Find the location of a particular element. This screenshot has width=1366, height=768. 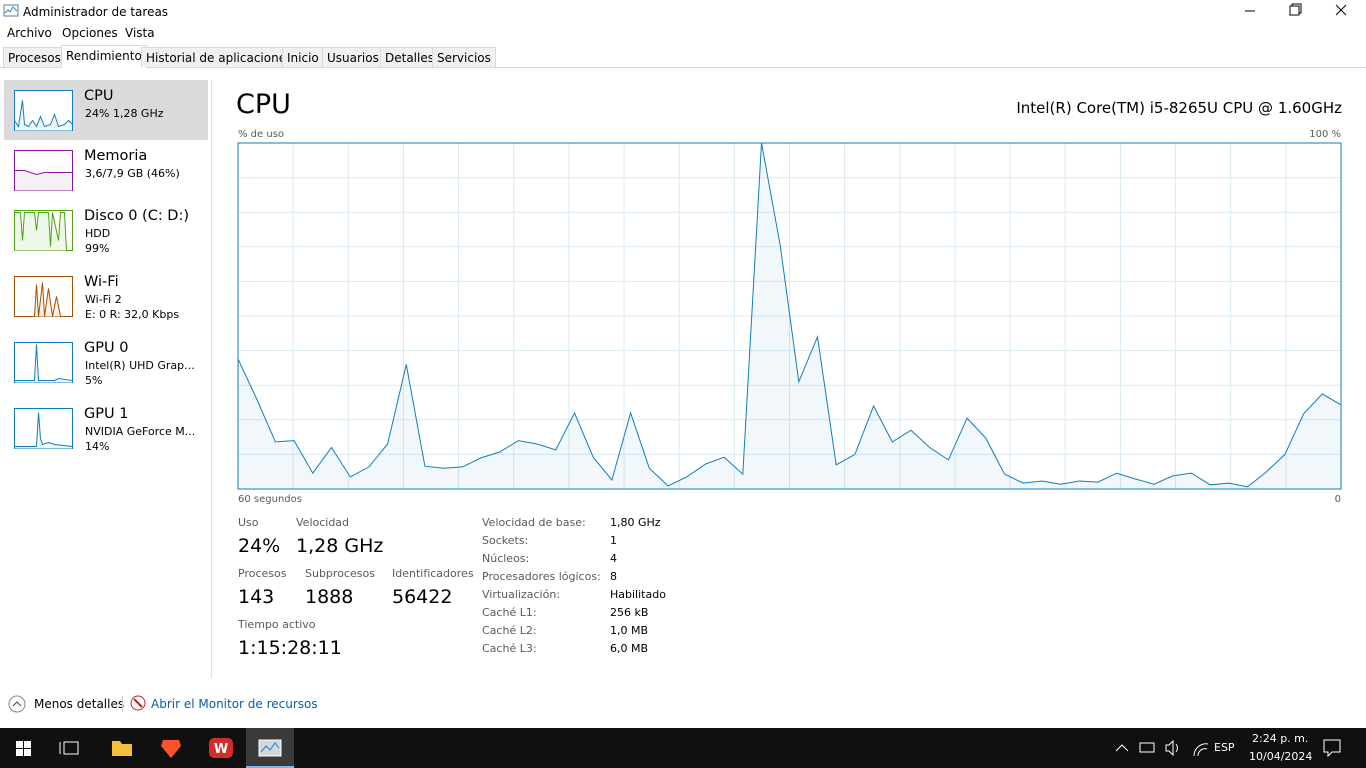

stat-label: Tiempo activo is located at coordinates (277, 624).